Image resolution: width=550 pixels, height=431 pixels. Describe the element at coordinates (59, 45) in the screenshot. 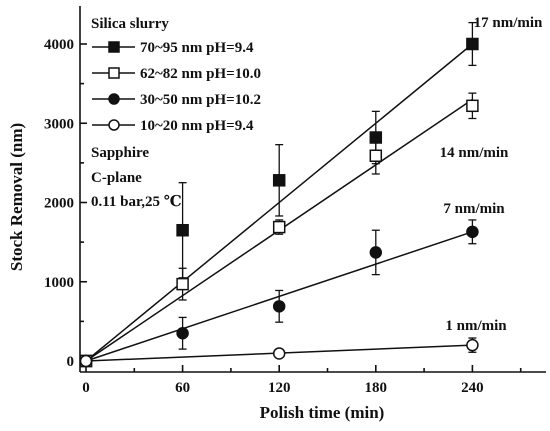

I see `y-tick-label: 4000` at that location.